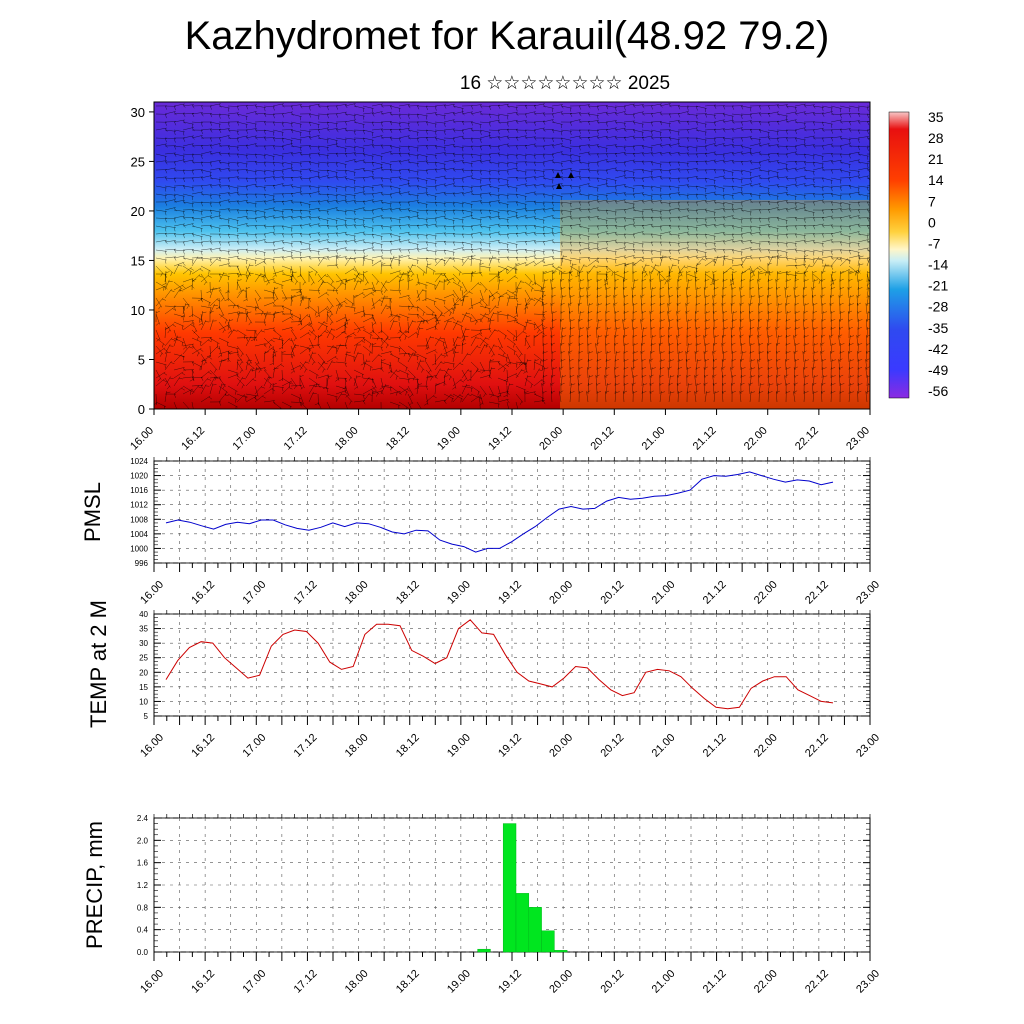 The height and width of the screenshot is (1024, 1024). I want to click on chart-title: Kazhydromet for Karauil(48.92 79.2), so click(507, 36).